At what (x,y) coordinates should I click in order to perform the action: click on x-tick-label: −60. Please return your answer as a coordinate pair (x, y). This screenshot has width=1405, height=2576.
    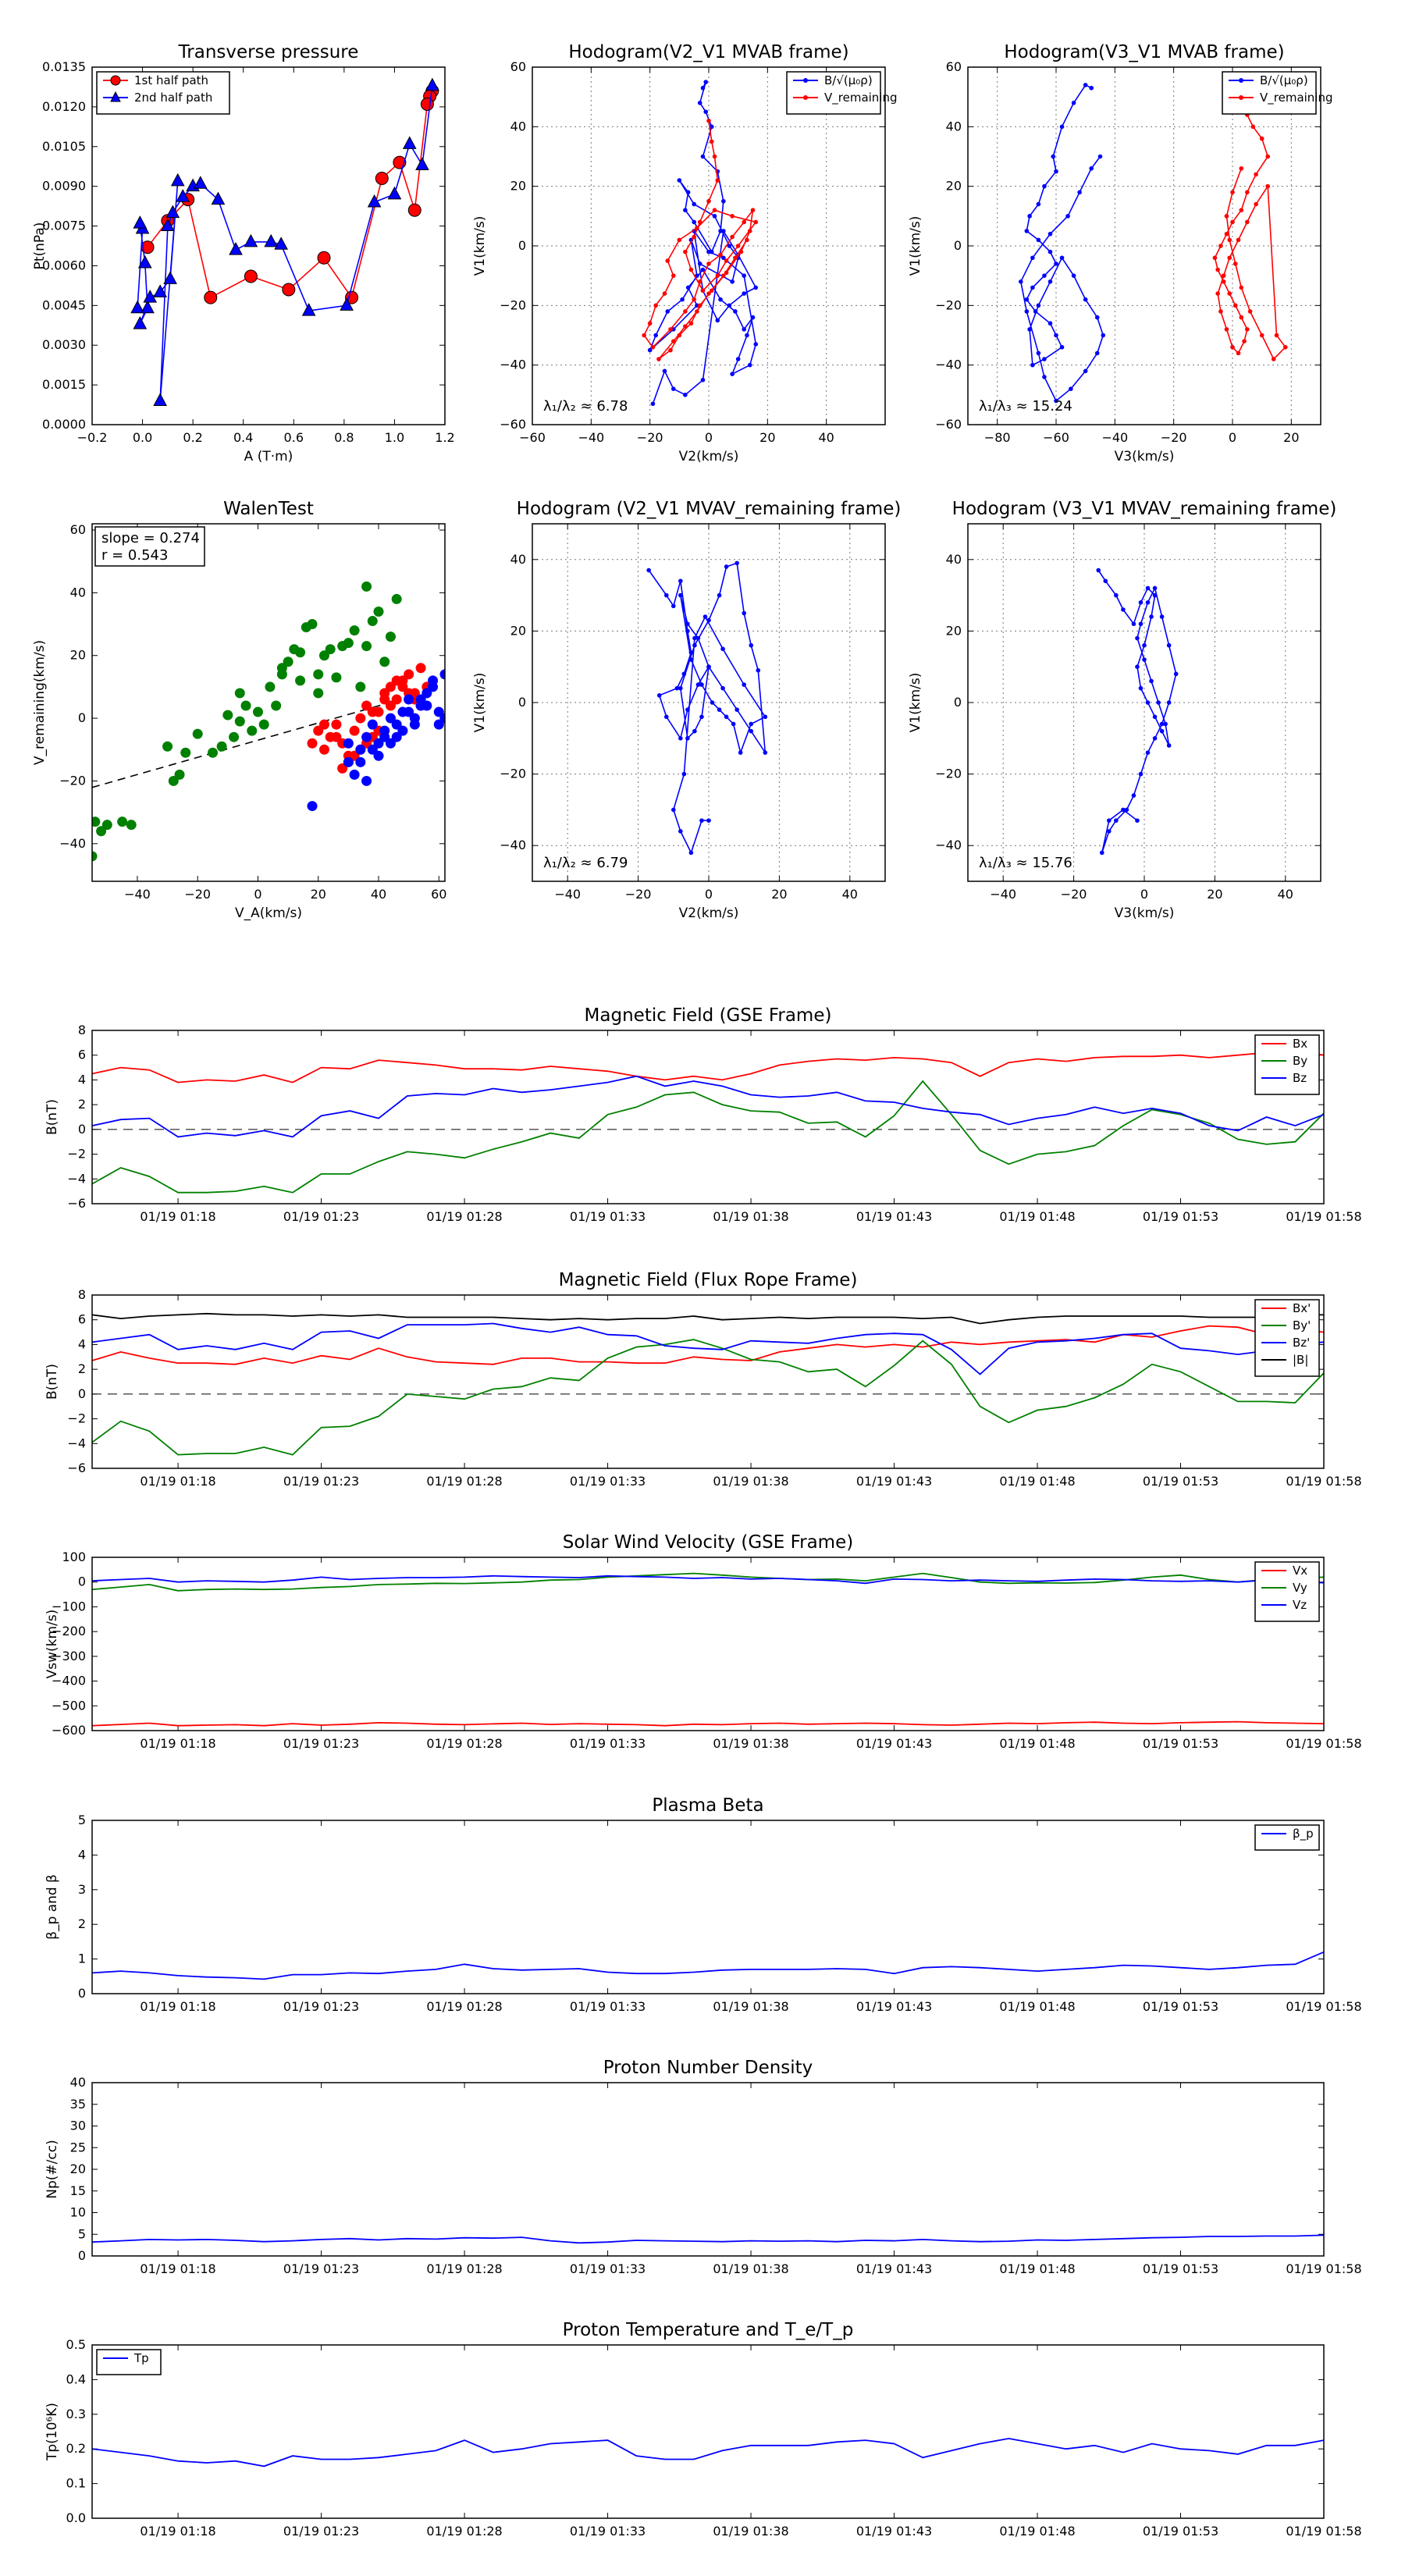
    Looking at the image, I should click on (533, 437).